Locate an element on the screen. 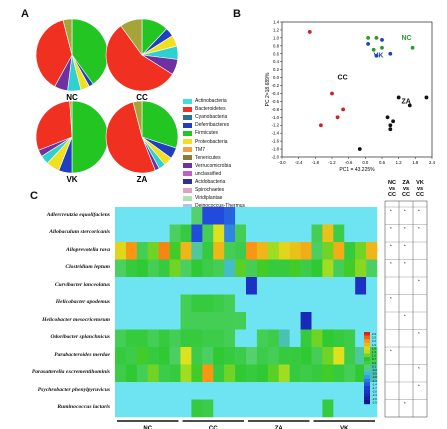  x-tick-label: -1.2 is located at coordinates (332, 162).